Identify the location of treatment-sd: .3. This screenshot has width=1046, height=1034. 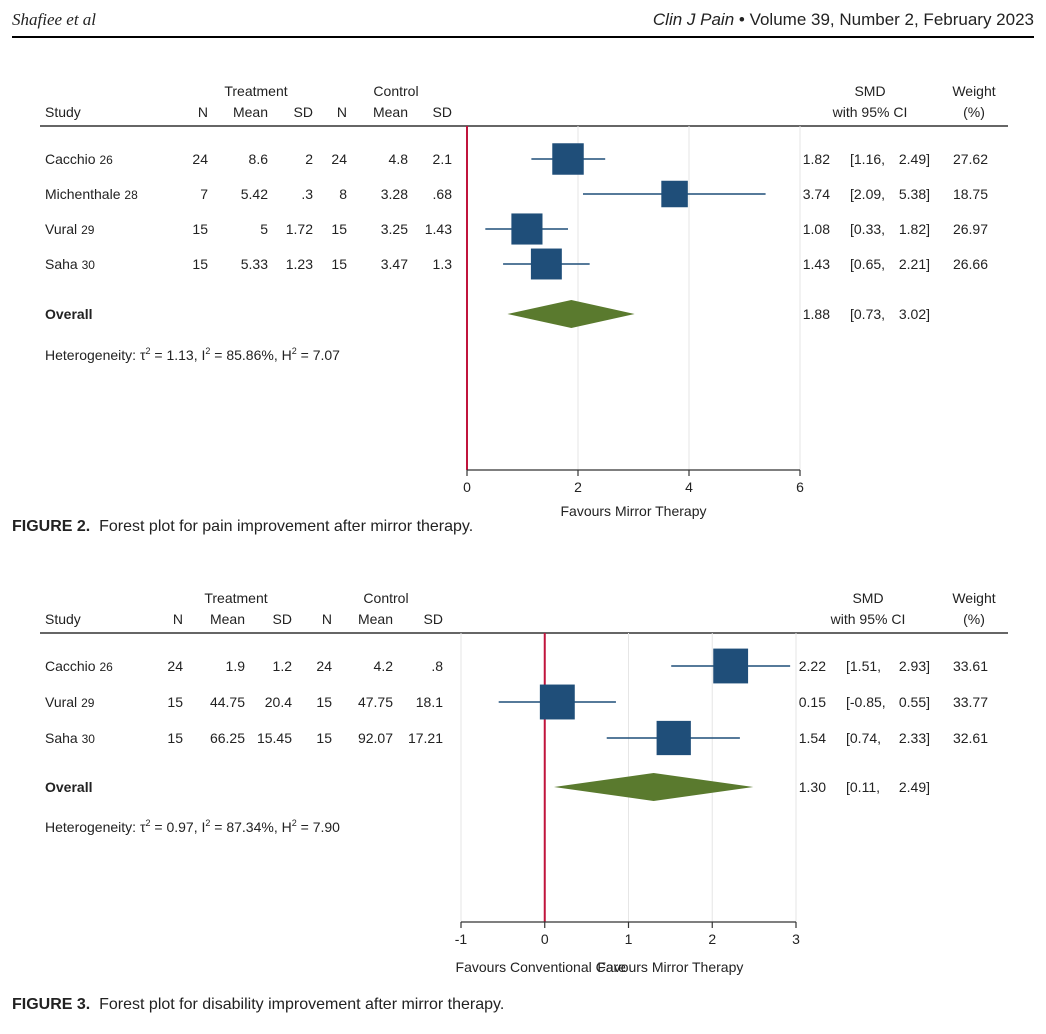
(307, 194).